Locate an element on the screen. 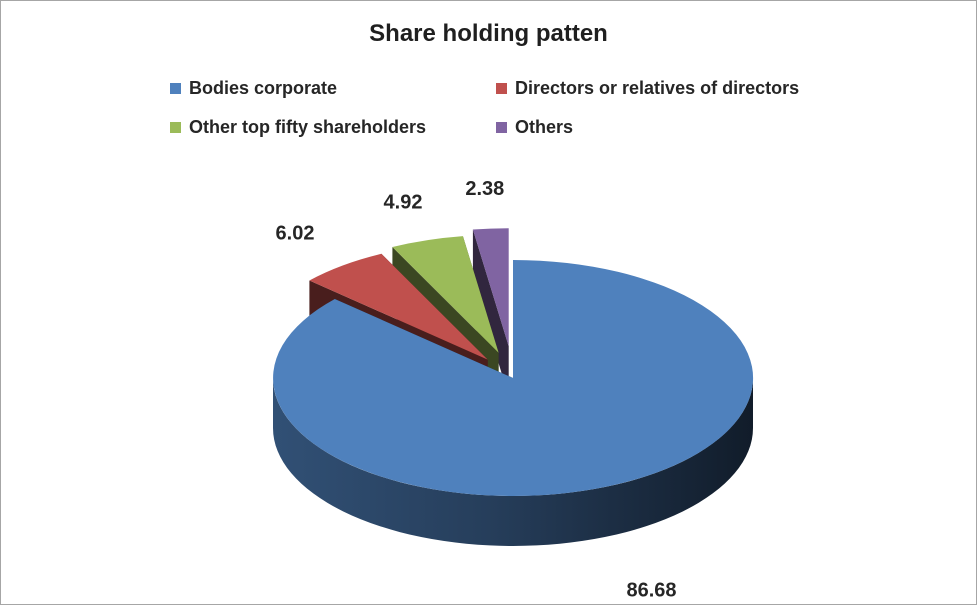 This screenshot has width=977, height=605. data-label-bodies-corporate: 86.68 is located at coordinates (651, 590).